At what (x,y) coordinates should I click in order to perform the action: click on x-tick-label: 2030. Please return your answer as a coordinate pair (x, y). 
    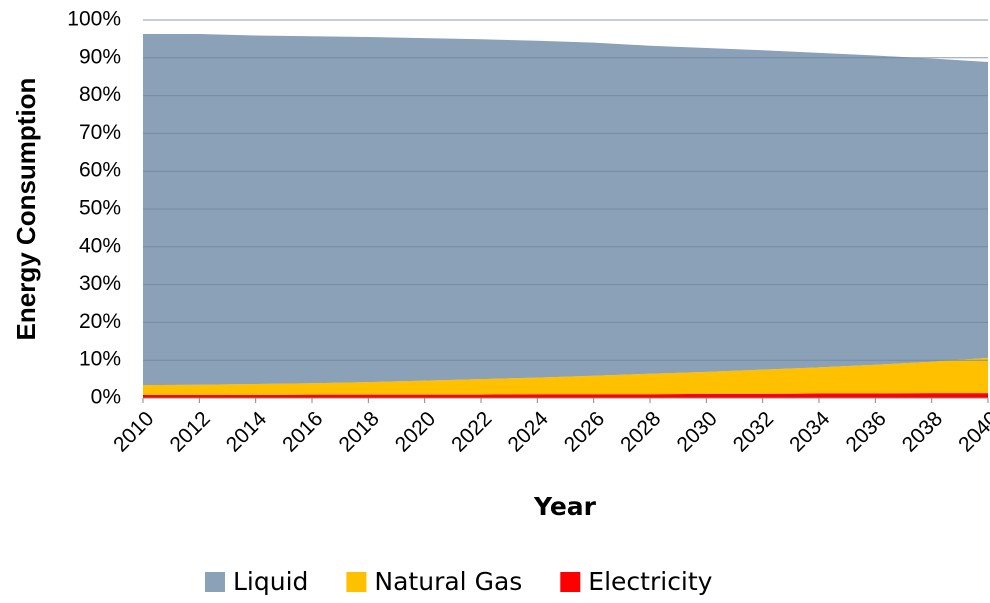
    Looking at the image, I should click on (696, 431).